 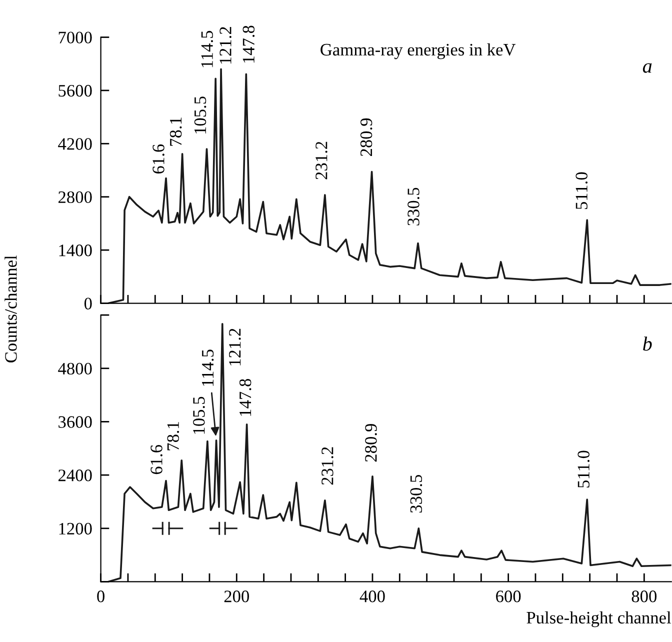 What do you see at coordinates (75, 422) in the screenshot?
I see `y-tick-label: 3600` at bounding box center [75, 422].